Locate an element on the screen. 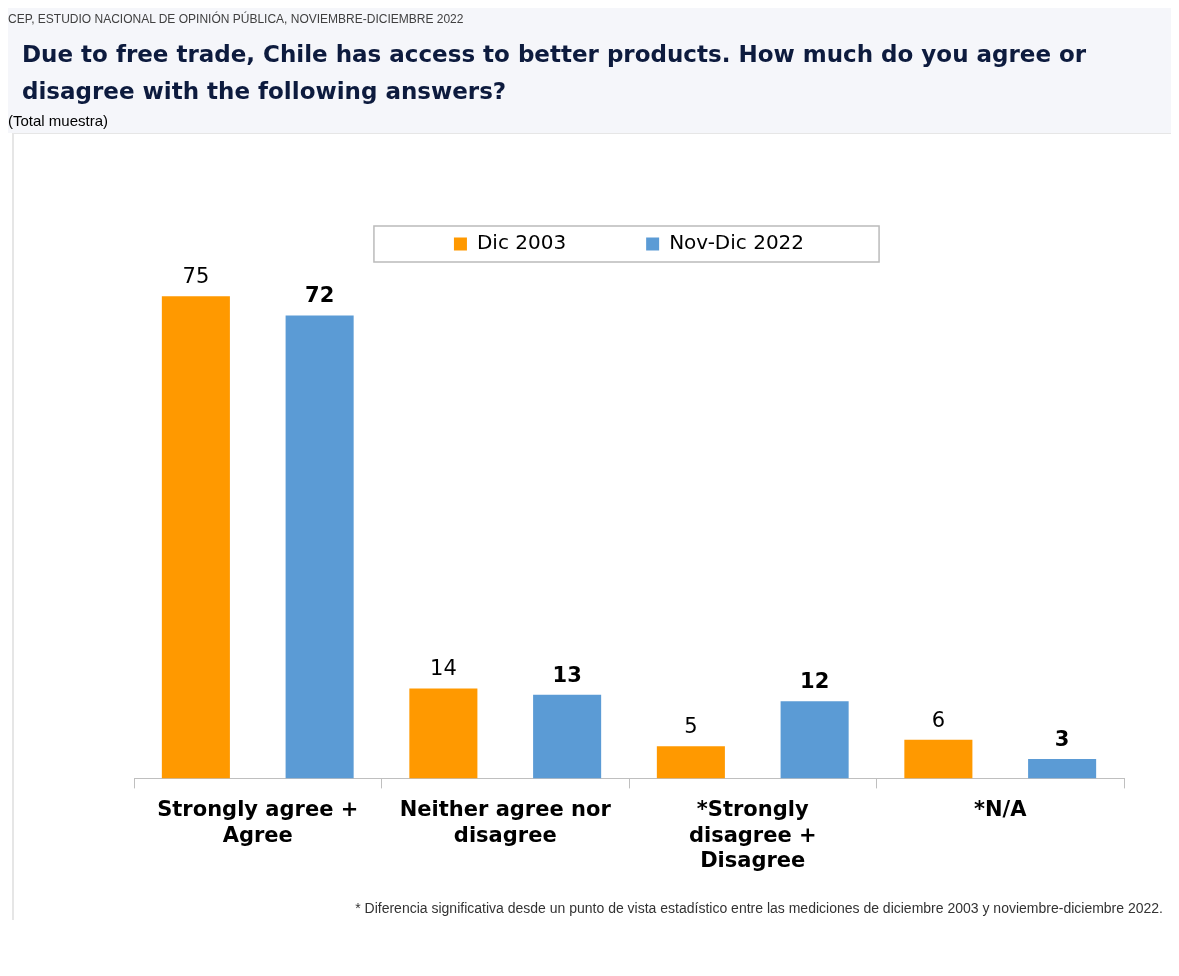 The image size is (1179, 976). data-label: 5 is located at coordinates (691, 726).